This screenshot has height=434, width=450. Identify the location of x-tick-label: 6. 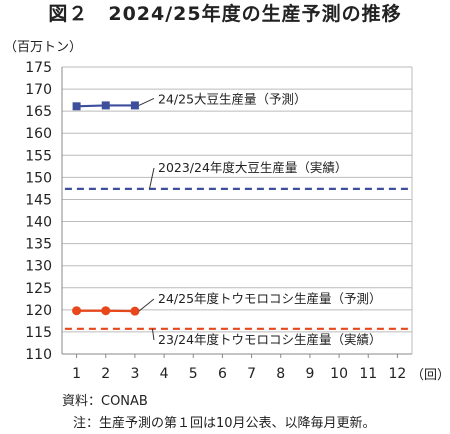
(222, 374).